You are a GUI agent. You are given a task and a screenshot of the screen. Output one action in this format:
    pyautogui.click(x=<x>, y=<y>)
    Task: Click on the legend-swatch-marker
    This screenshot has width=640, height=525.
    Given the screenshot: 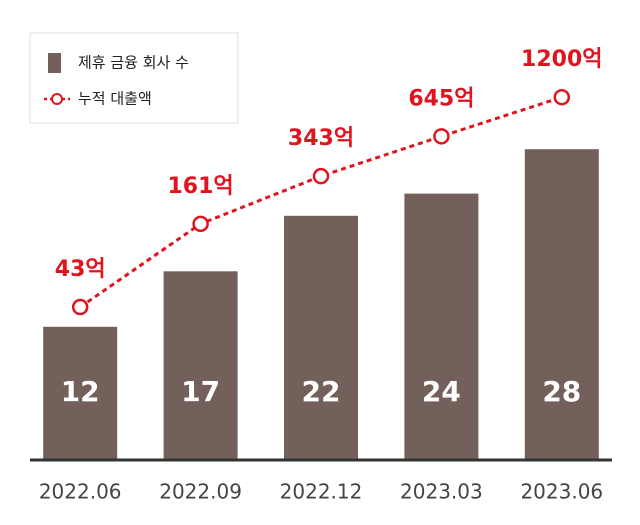 What is the action you would take?
    pyautogui.click(x=57, y=99)
    